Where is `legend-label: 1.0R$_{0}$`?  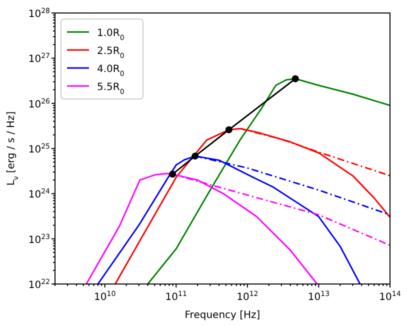 legend-label: 1.0R$_{0}$ is located at coordinates (110, 35).